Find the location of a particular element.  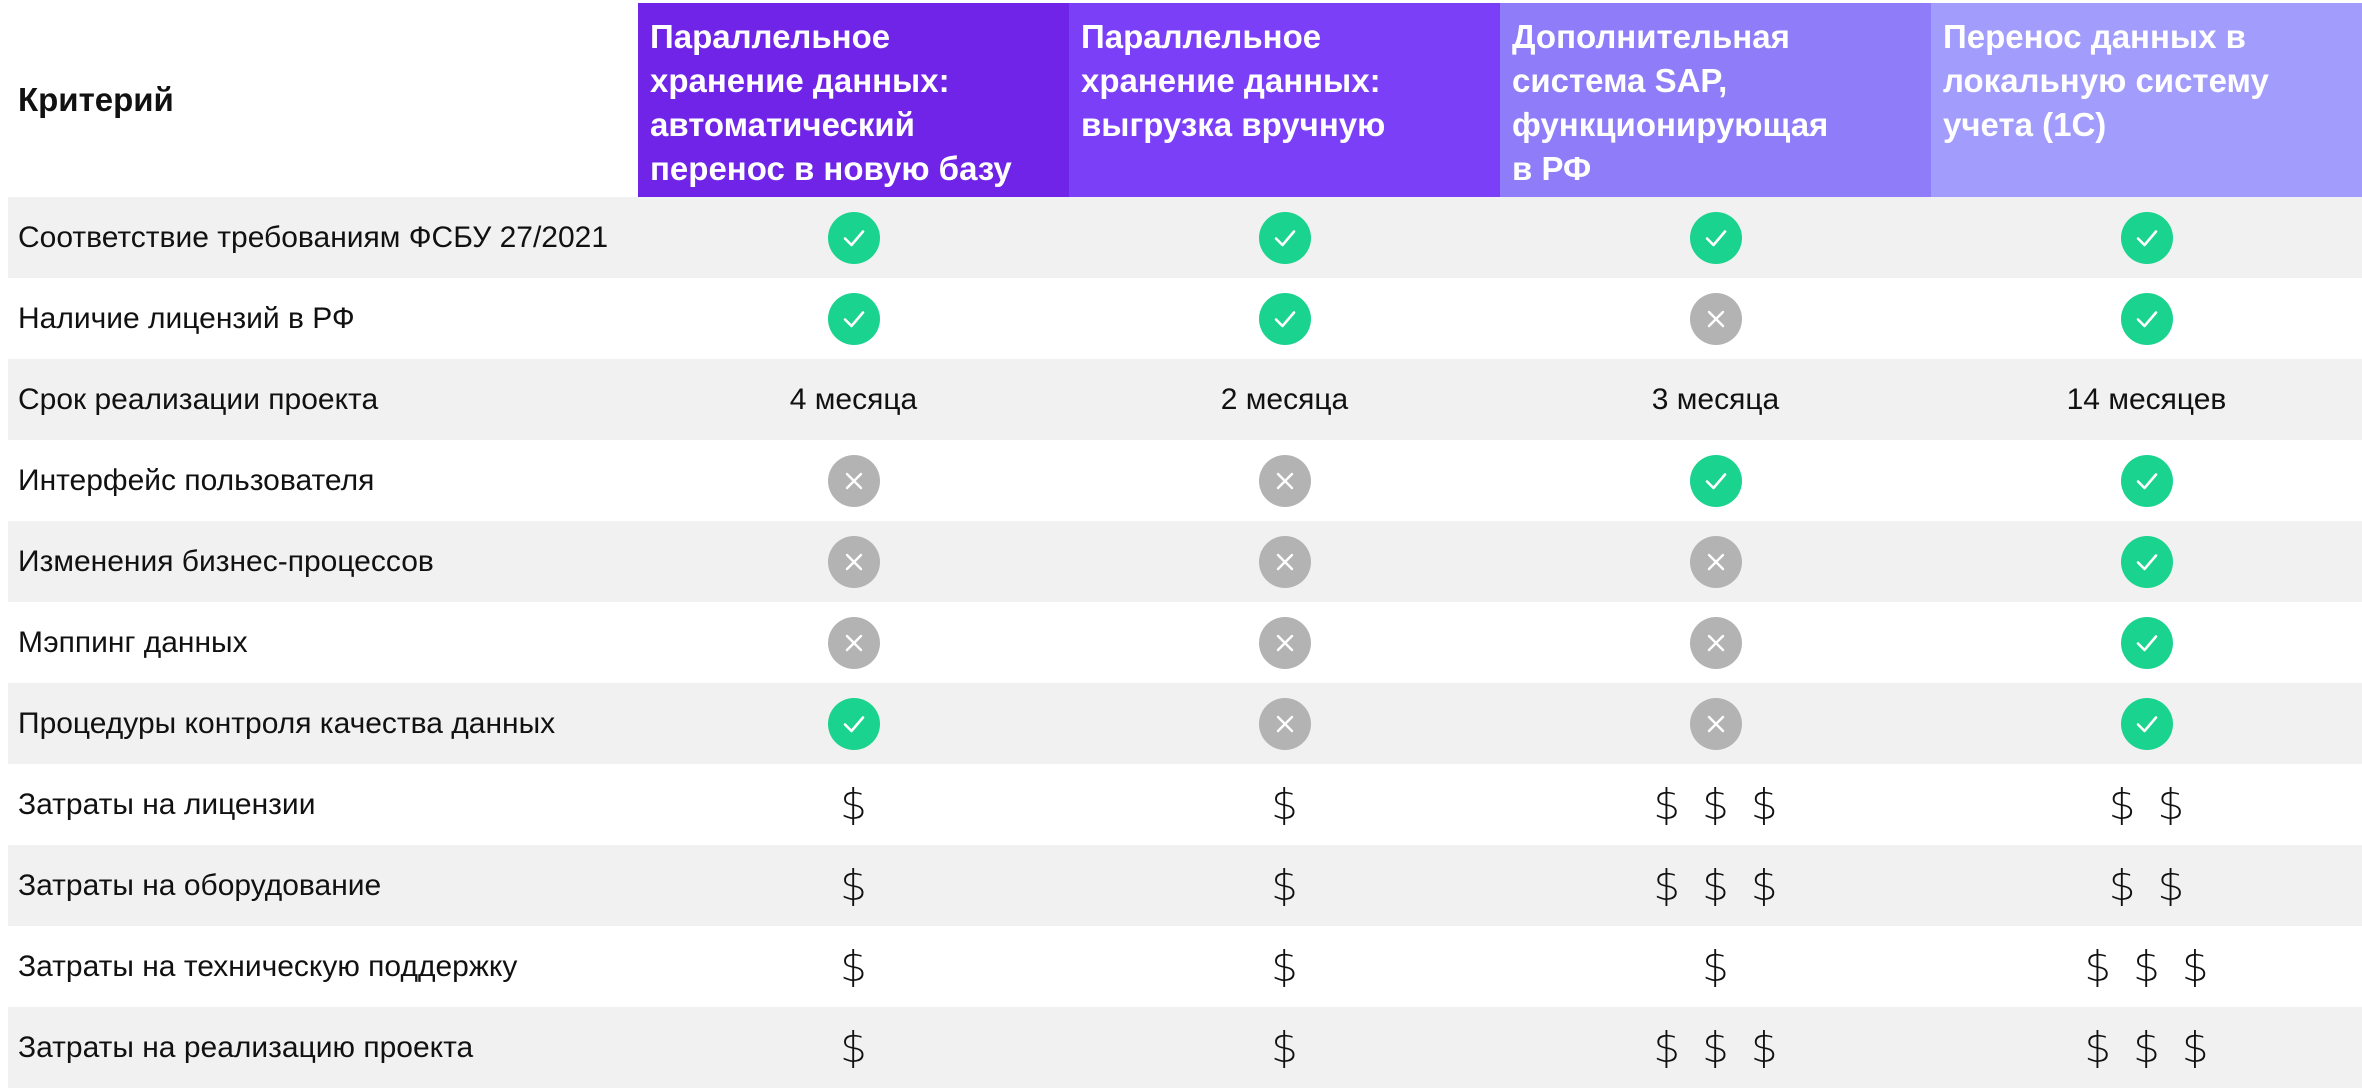

table-row: Интерфейс пользователя is located at coordinates (1185, 480).